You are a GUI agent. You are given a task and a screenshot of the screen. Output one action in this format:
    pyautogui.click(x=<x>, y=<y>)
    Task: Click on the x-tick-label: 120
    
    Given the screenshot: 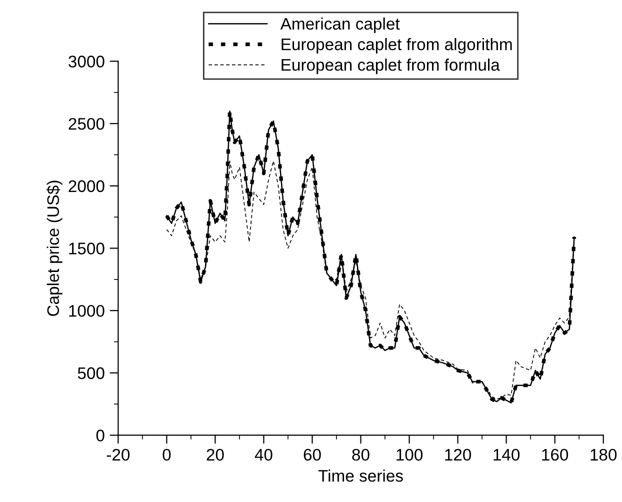 What is the action you would take?
    pyautogui.click(x=458, y=454)
    